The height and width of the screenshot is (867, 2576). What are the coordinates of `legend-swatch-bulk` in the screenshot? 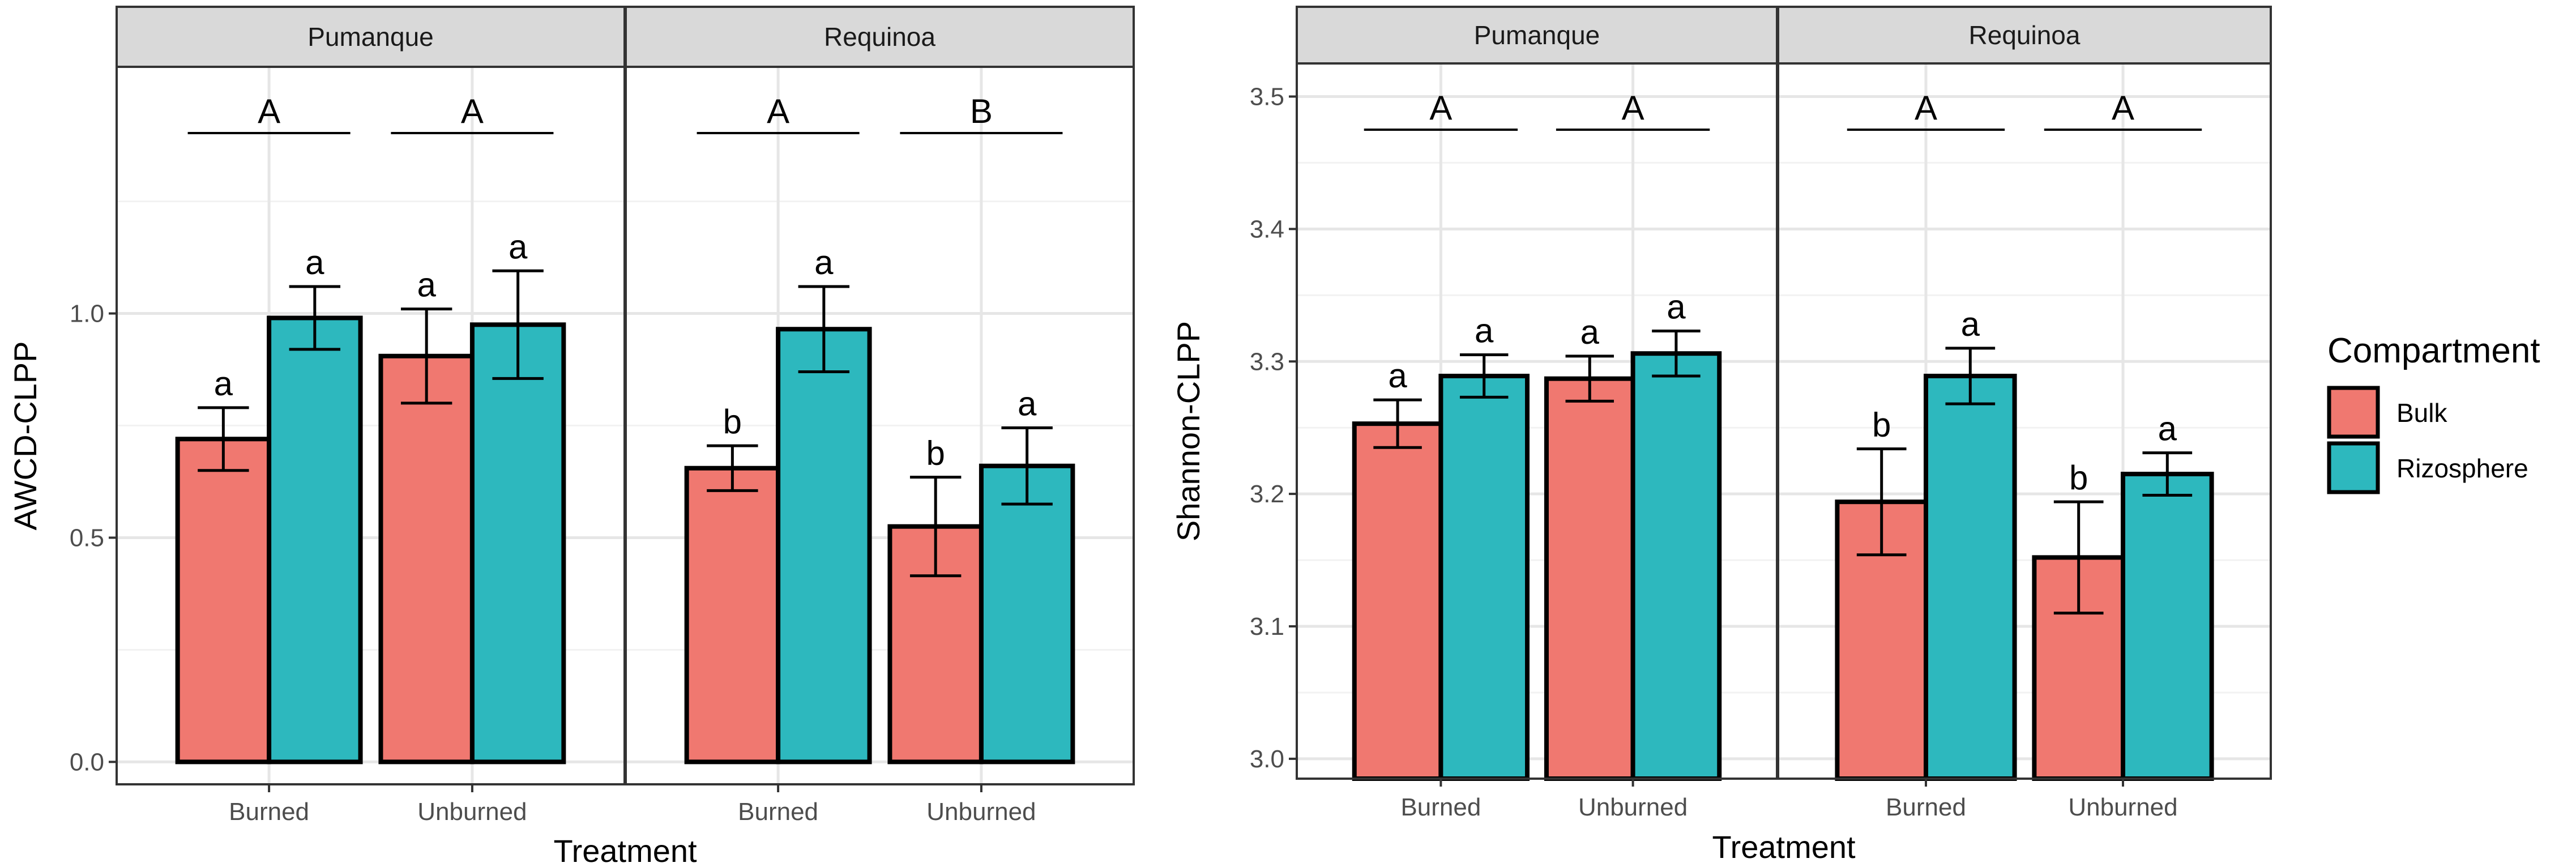 It's located at (2353, 412).